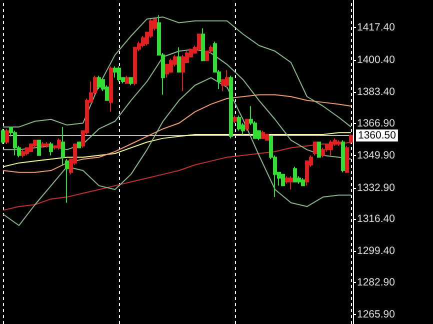 The height and width of the screenshot is (324, 433). I want to click on y-tick-label: 1400.40, so click(376, 60).